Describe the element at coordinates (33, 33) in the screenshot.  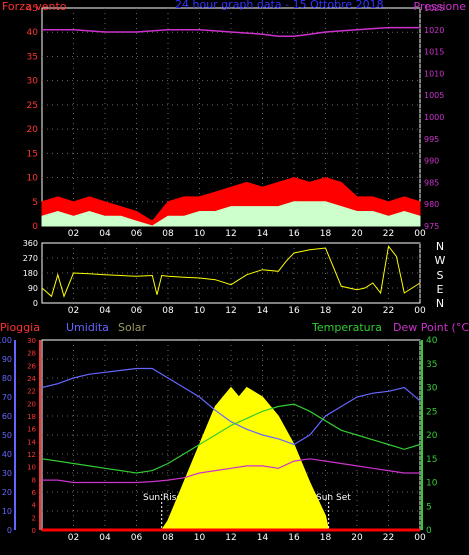
I see `wind-tick-label: 40` at that location.